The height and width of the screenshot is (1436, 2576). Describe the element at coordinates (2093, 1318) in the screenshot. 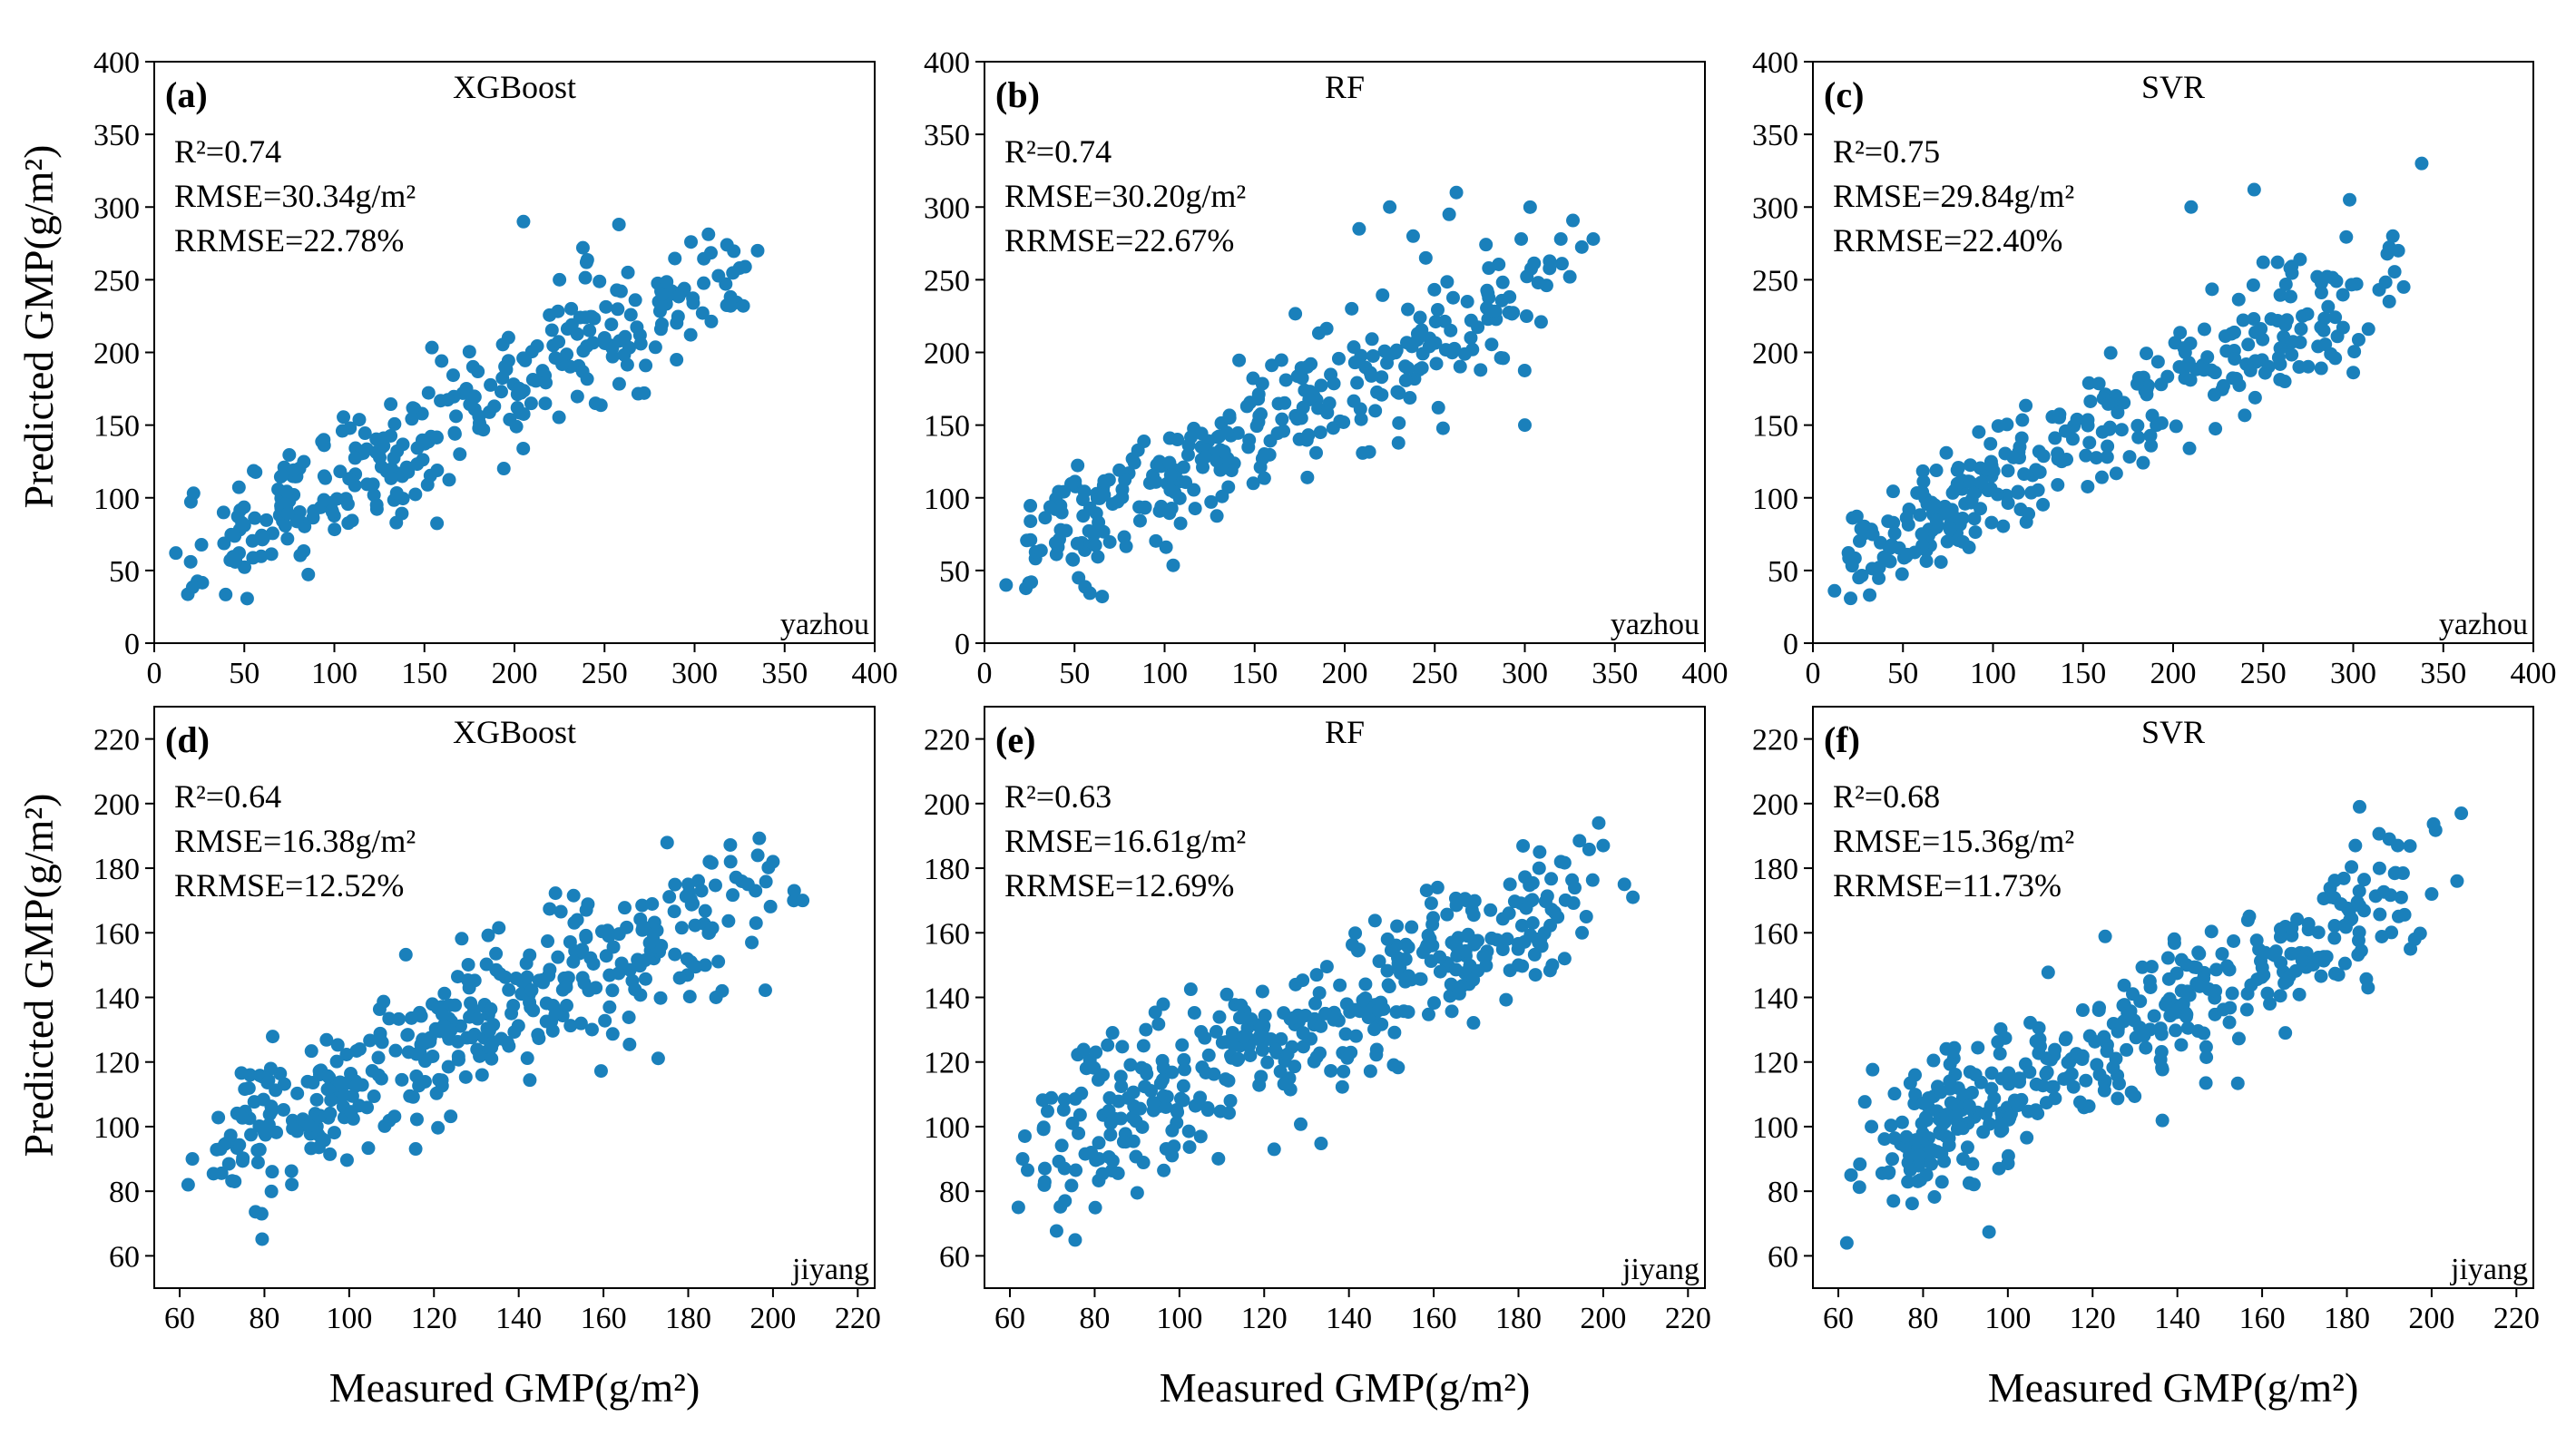

I see `x-tick-label: 120` at that location.